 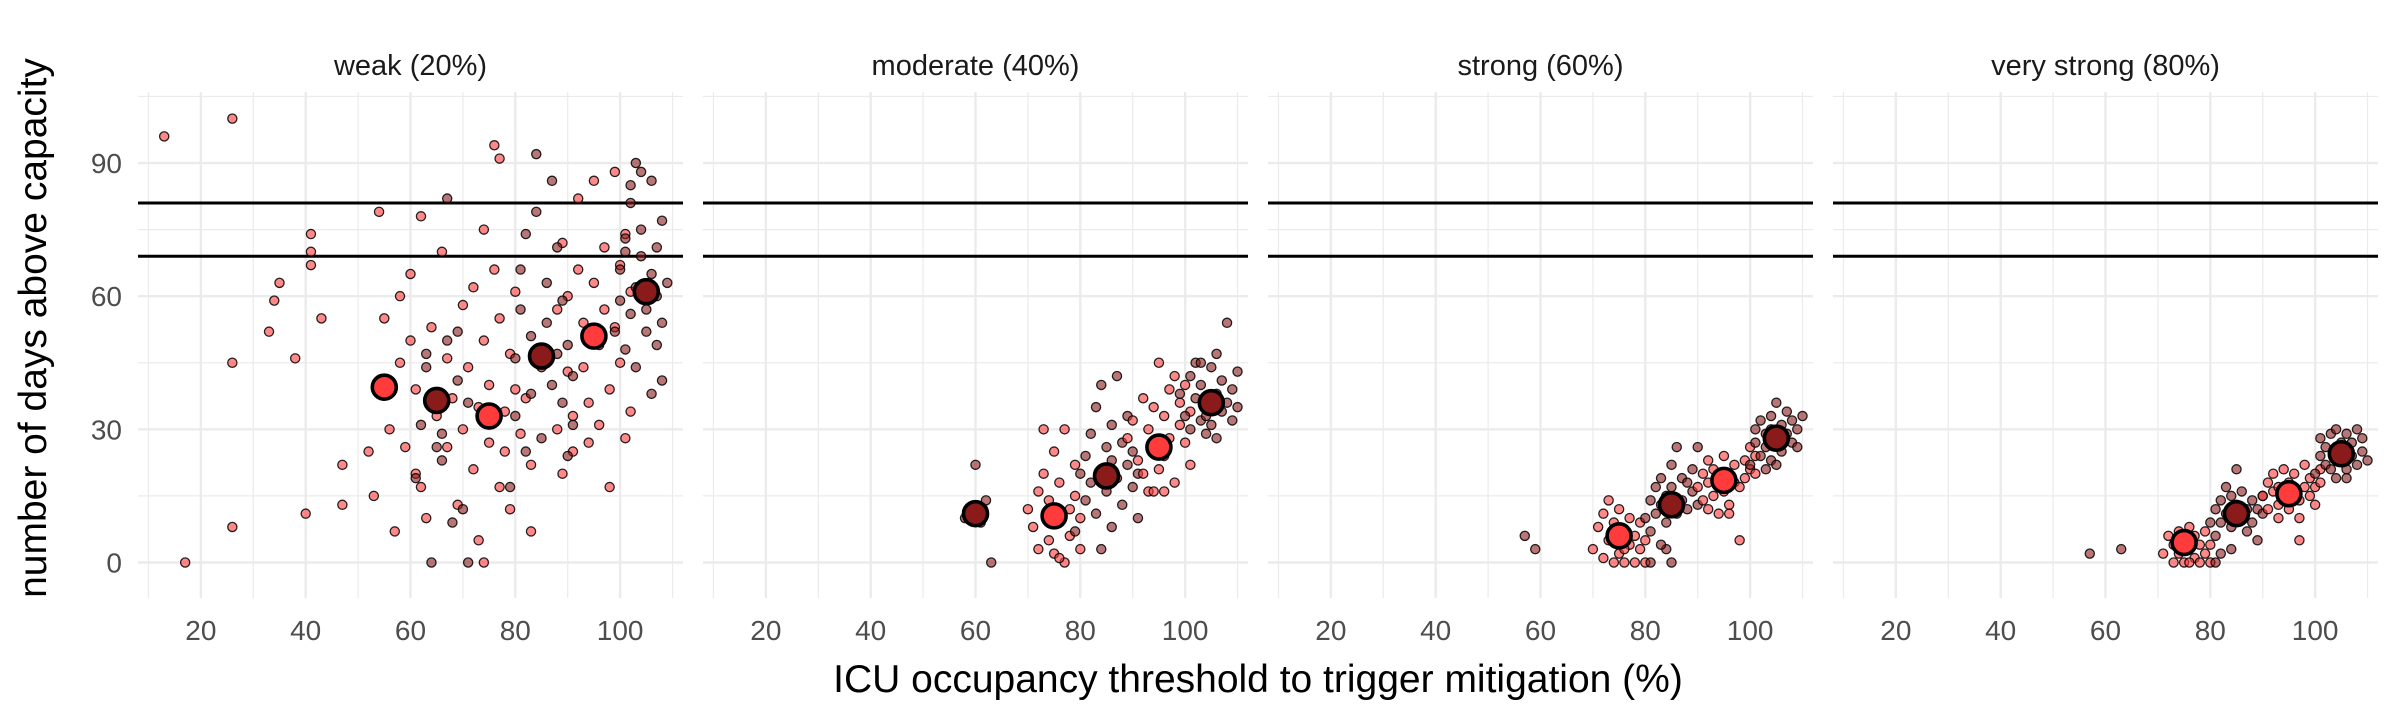 What do you see at coordinates (620, 630) in the screenshot?
I see `x-tick-label: 100` at bounding box center [620, 630].